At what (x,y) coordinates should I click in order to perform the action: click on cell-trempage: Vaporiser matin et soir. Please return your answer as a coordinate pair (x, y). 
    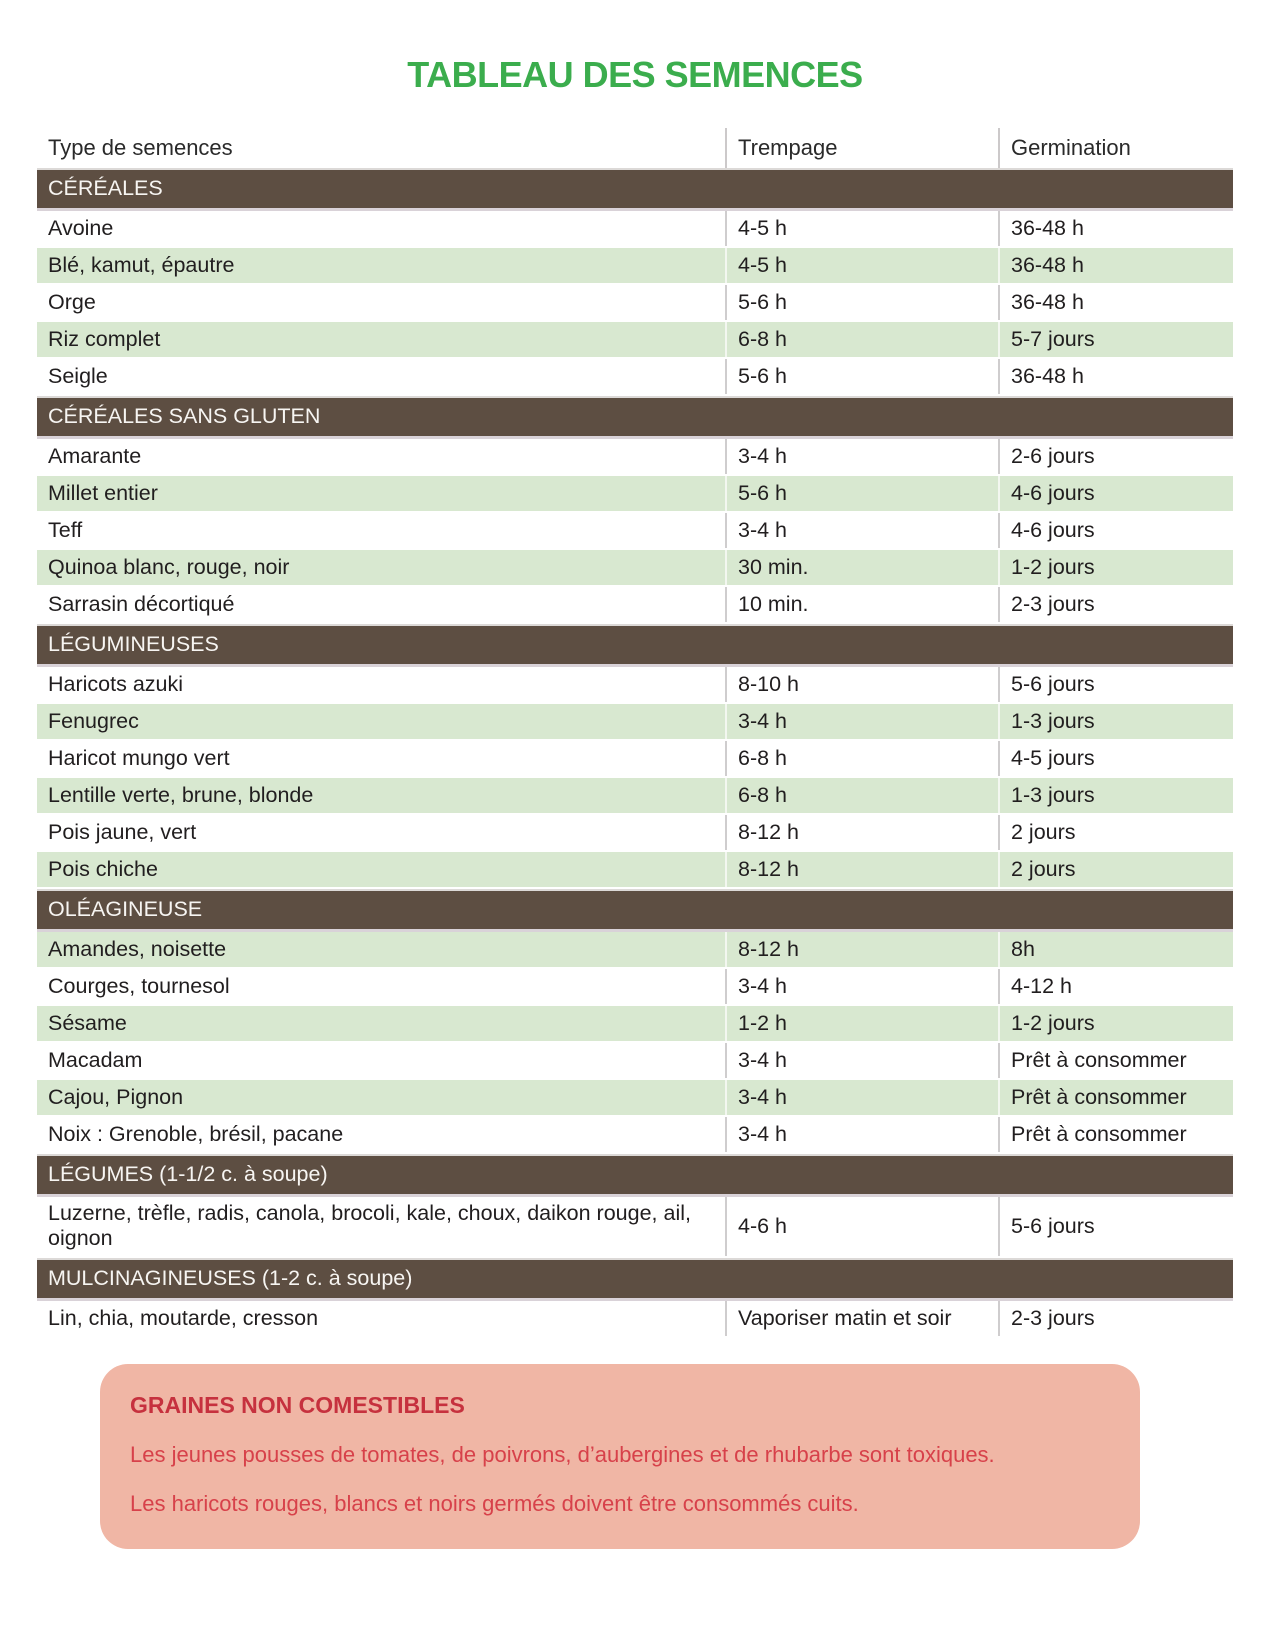
    Looking at the image, I should click on (861, 1318).